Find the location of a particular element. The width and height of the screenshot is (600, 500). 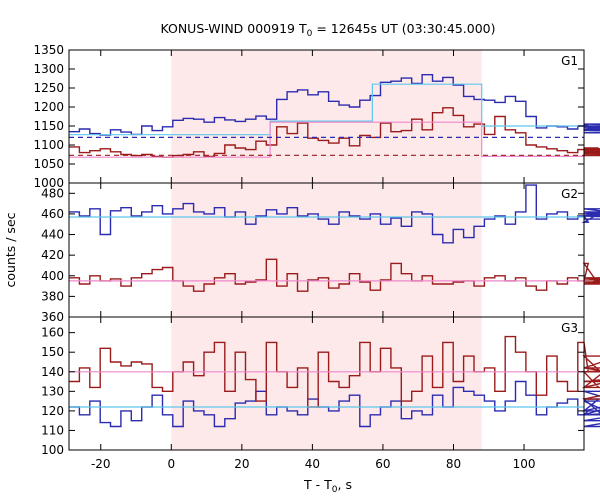

panel-label: G1 is located at coordinates (569, 61).